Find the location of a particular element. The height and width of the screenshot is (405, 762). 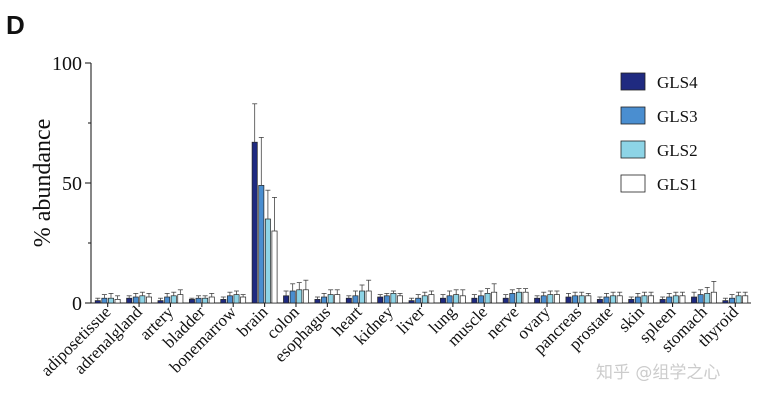

legend-swatch-gls1 is located at coordinates (633, 183).